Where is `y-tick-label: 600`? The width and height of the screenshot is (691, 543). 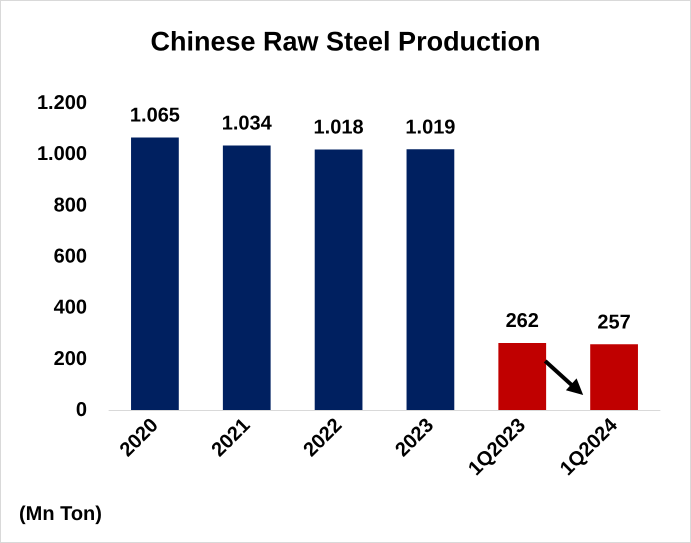
y-tick-label: 600 is located at coordinates (70, 257).